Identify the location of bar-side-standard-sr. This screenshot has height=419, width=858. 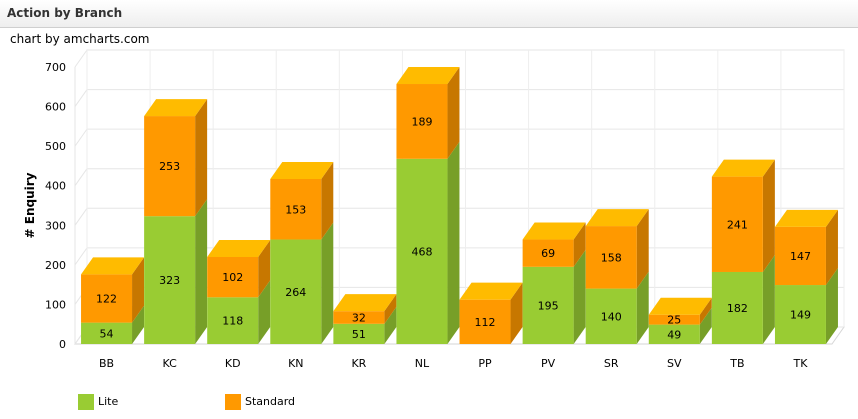
(642, 249).